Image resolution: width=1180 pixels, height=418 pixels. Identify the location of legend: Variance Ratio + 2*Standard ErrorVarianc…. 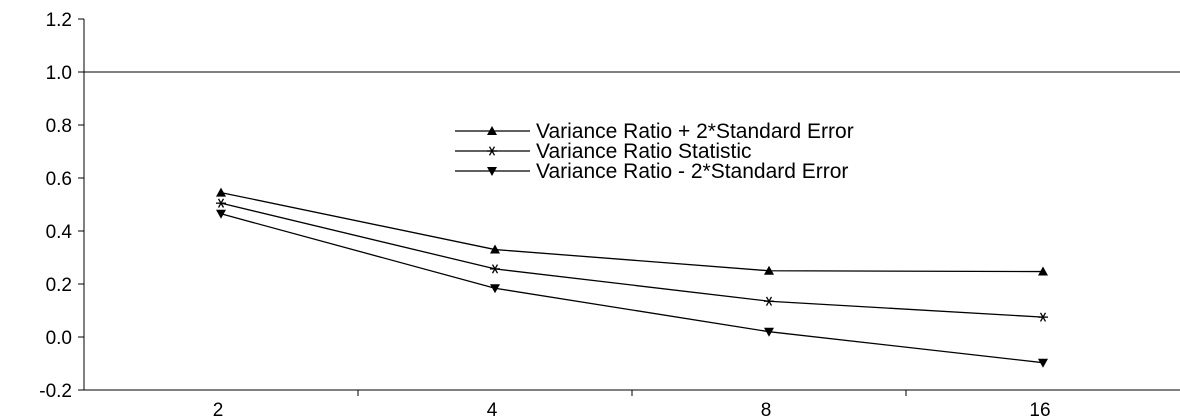
(654, 151).